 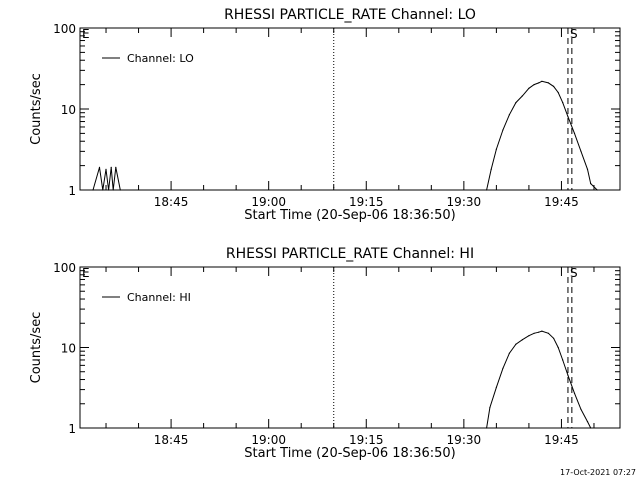 I want to click on panel-2-ytick-label: 1, so click(x=72, y=429).